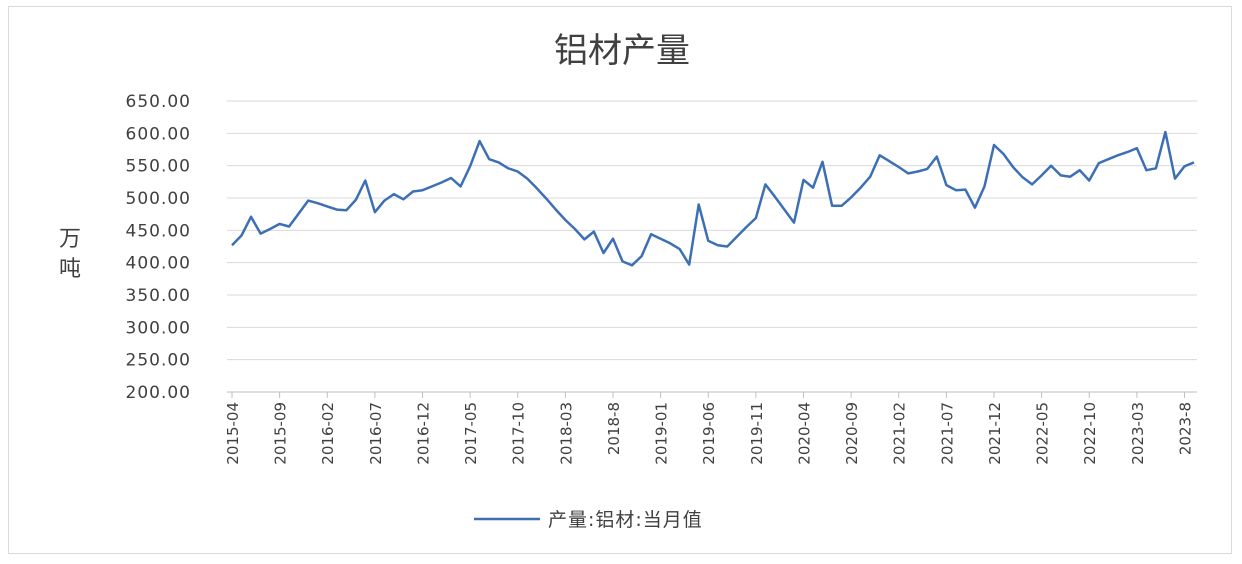 This screenshot has width=1242, height=564. What do you see at coordinates (158, 167) in the screenshot?
I see `y-tick-label: 550.00` at bounding box center [158, 167].